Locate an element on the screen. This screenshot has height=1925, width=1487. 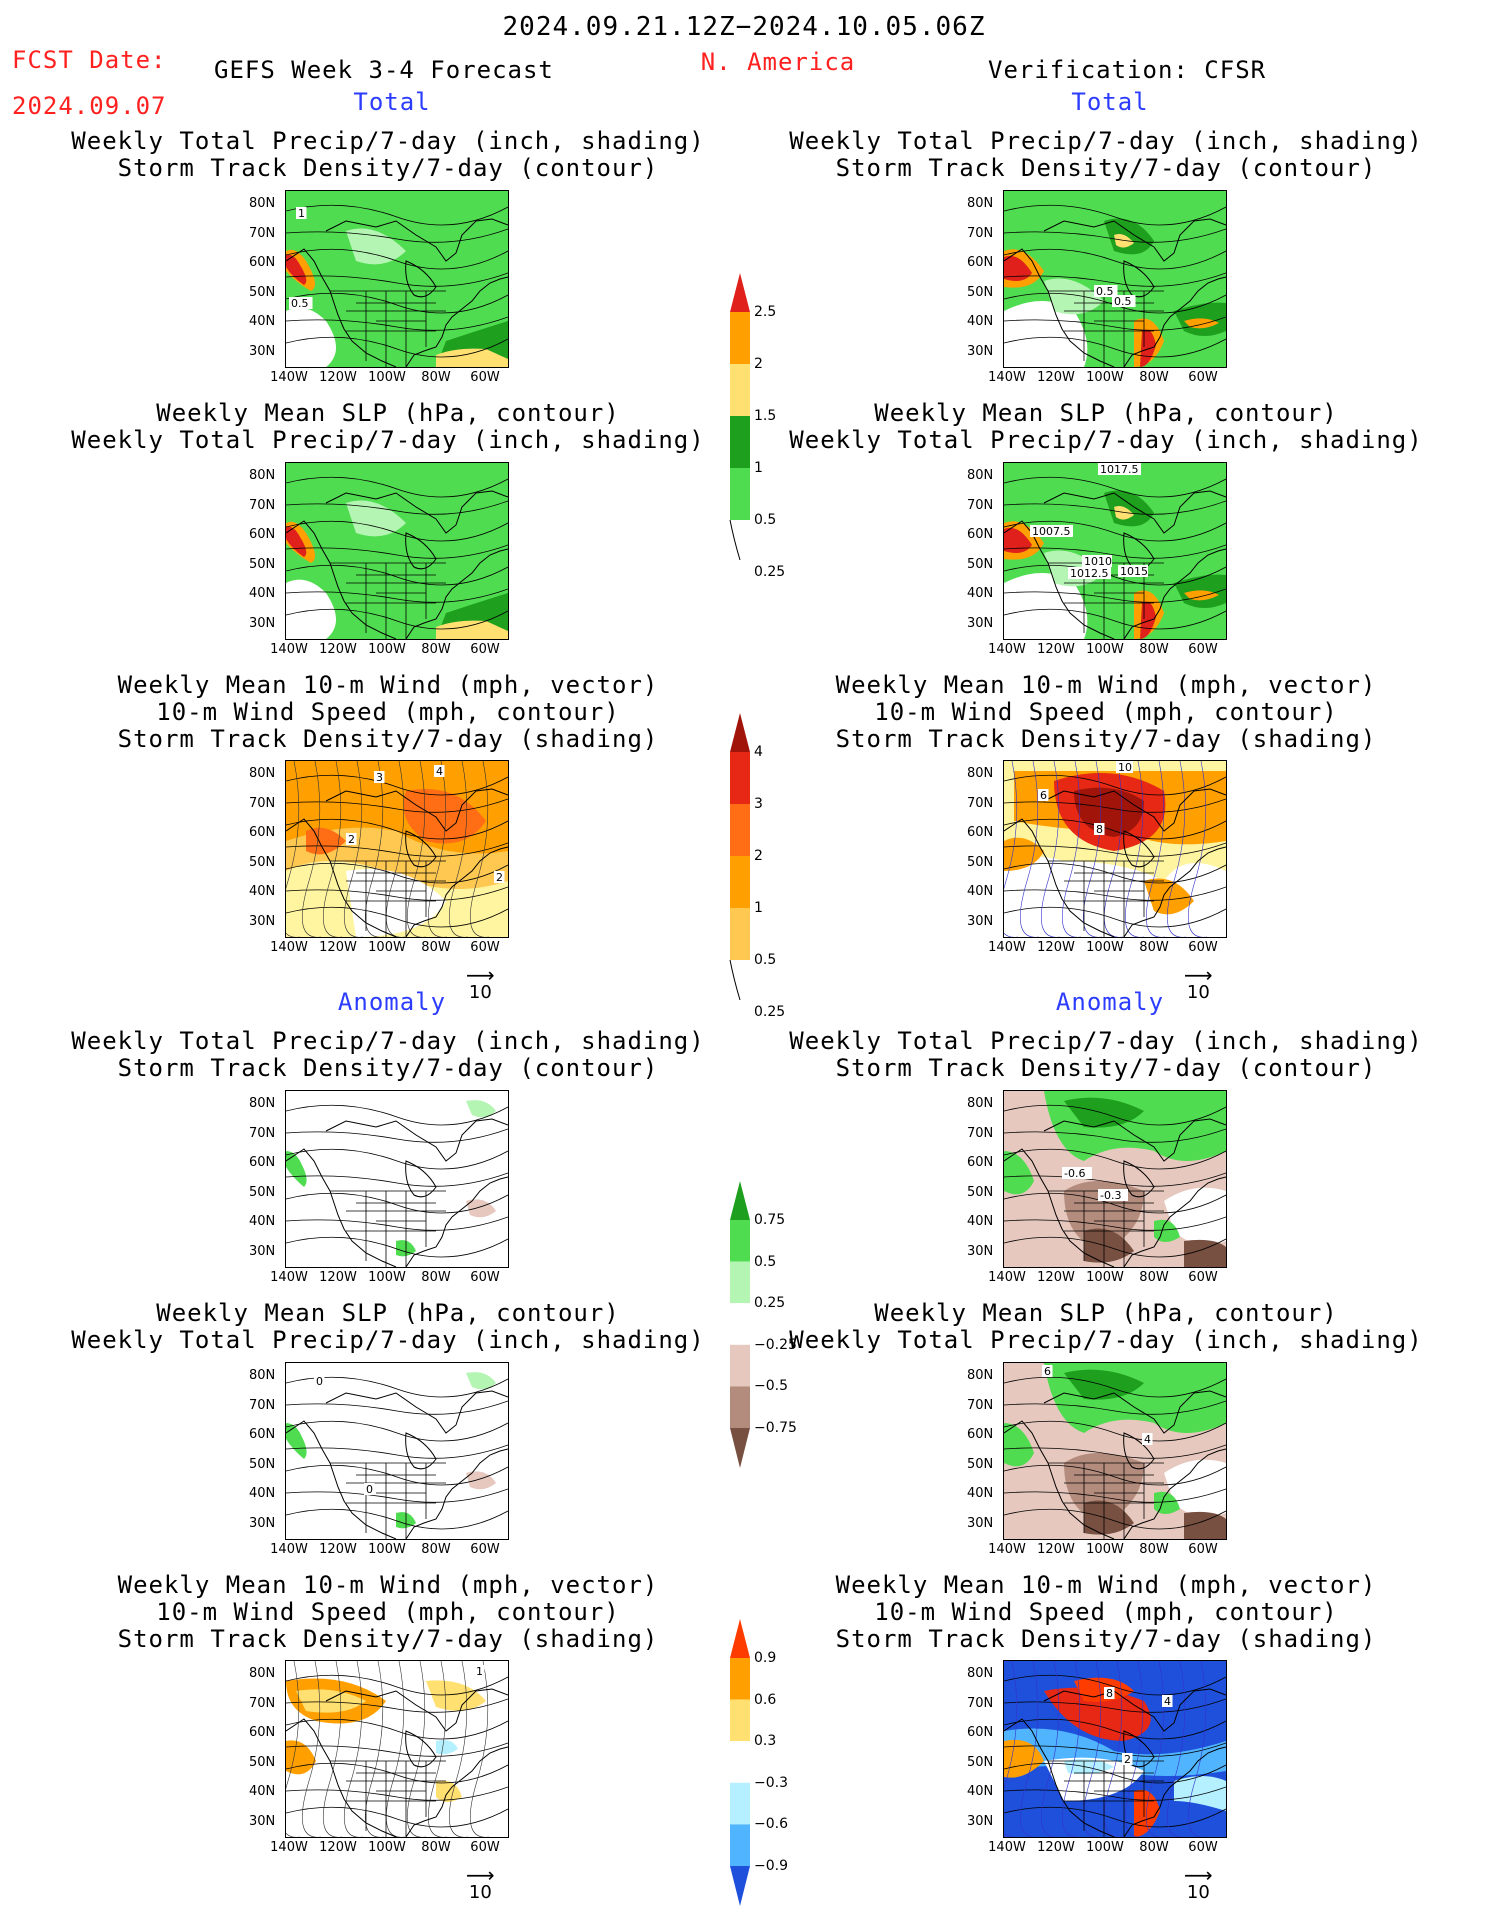
colorbar-label: 0.3 is located at coordinates (765, 1741).